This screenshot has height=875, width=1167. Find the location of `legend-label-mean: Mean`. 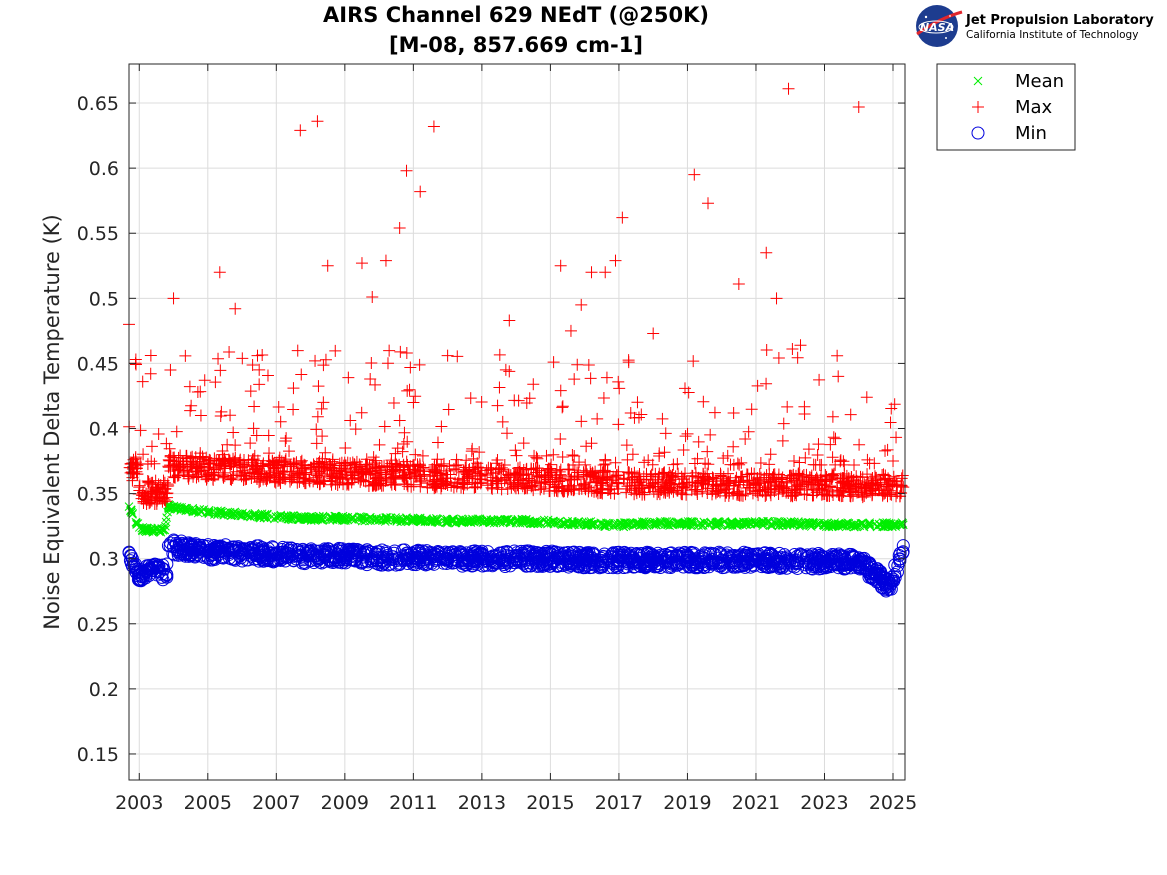

legend-label-mean: Mean is located at coordinates (1039, 81).